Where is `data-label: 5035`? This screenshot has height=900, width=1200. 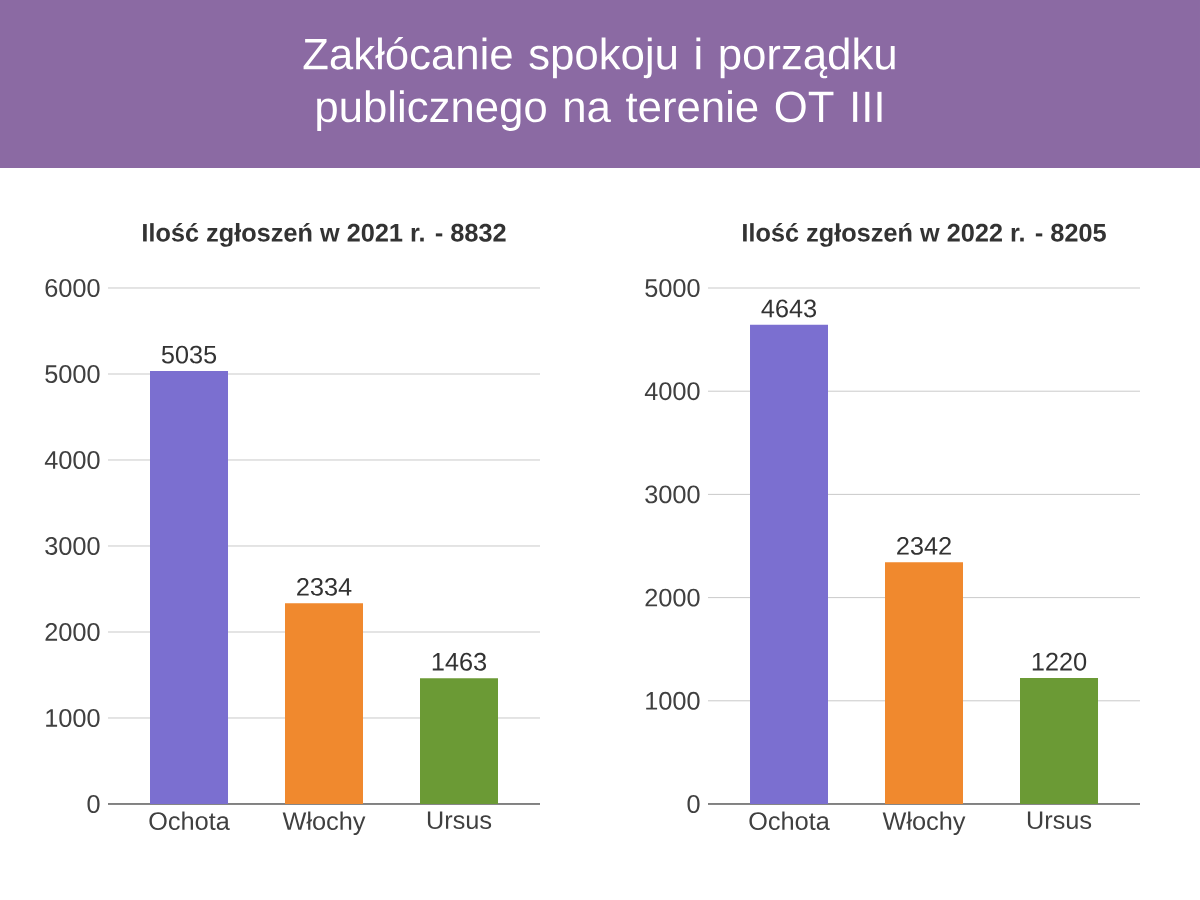
data-label: 5035 is located at coordinates (189, 354).